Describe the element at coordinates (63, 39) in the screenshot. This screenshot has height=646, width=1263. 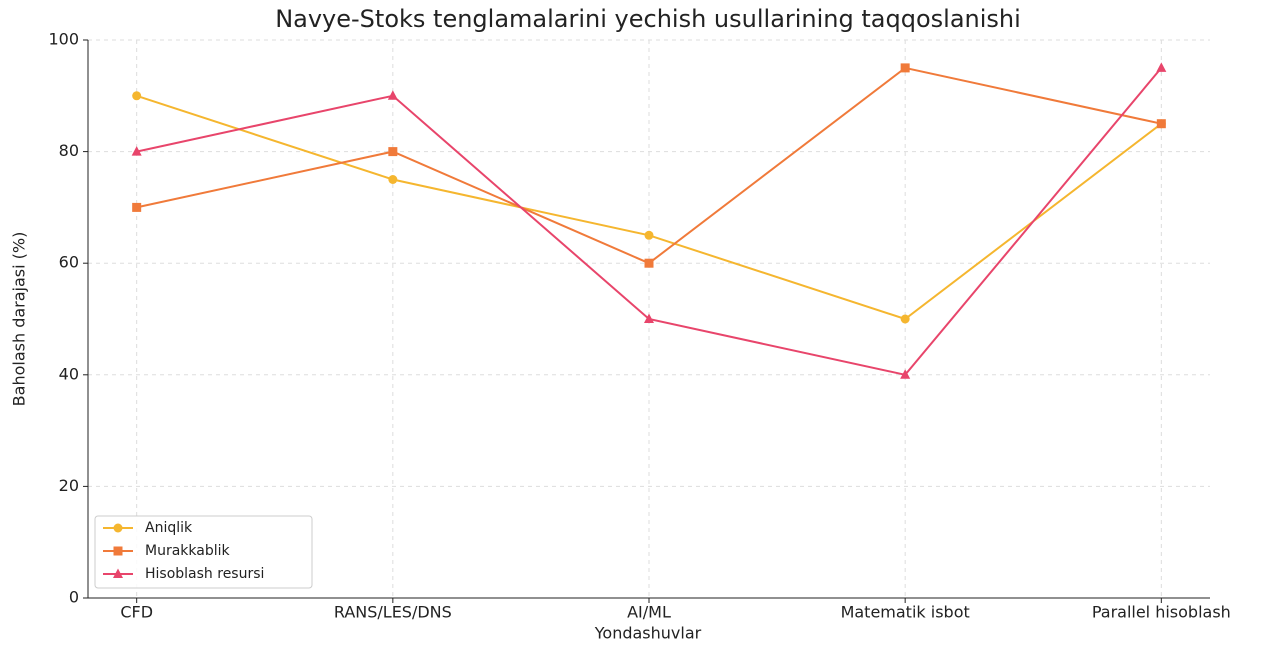
I see `y-tick-label: 100` at that location.